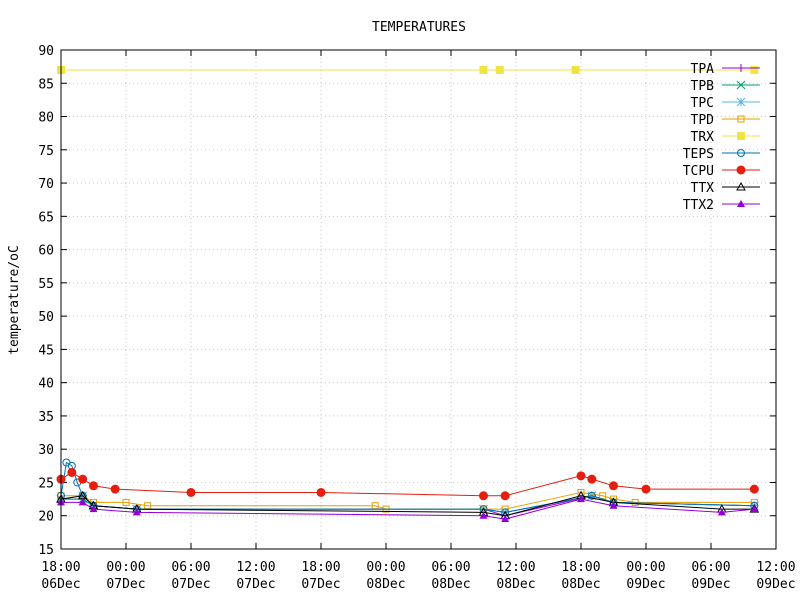  I want to click on series-line-tpd, so click(408, 500).